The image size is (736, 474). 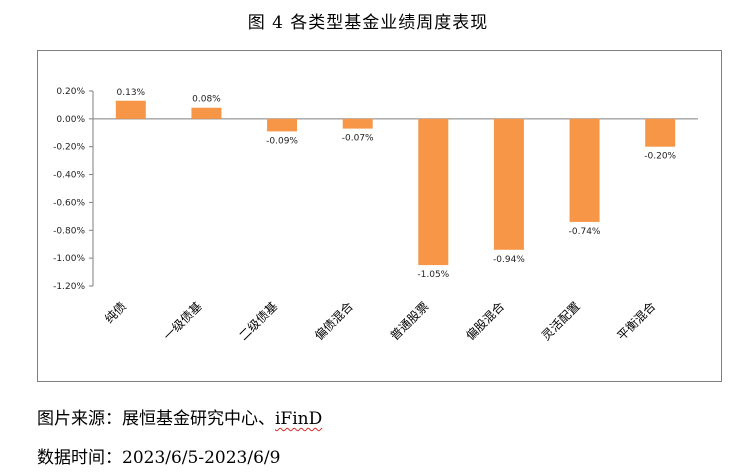 I want to click on source-text: 展恒基金研究中心、, so click(x=198, y=419).